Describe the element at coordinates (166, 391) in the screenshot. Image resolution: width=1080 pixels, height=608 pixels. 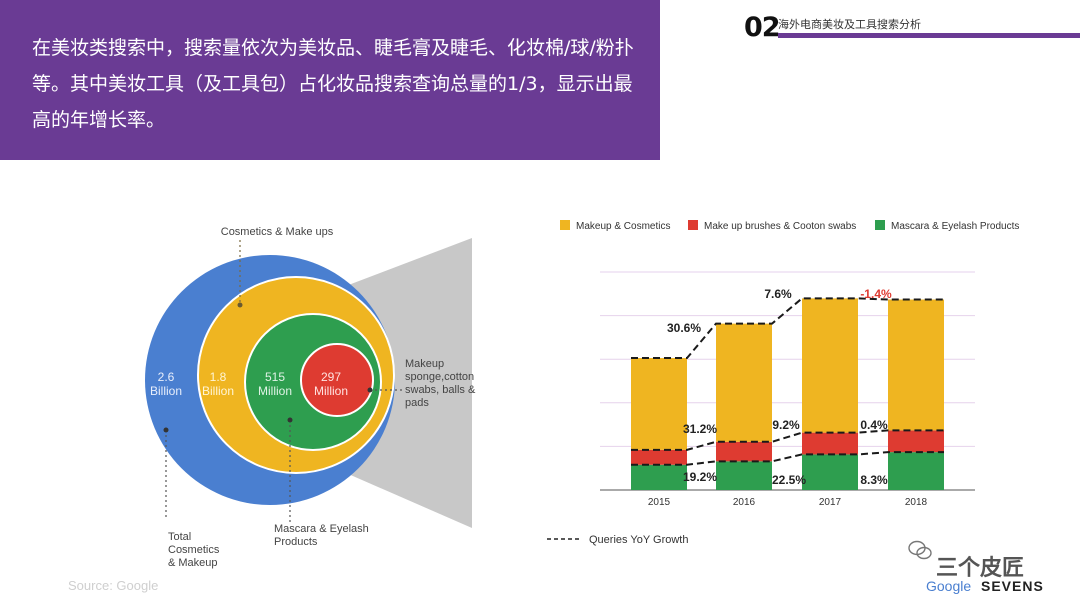
I see `circle-total-unit: Billion` at that location.